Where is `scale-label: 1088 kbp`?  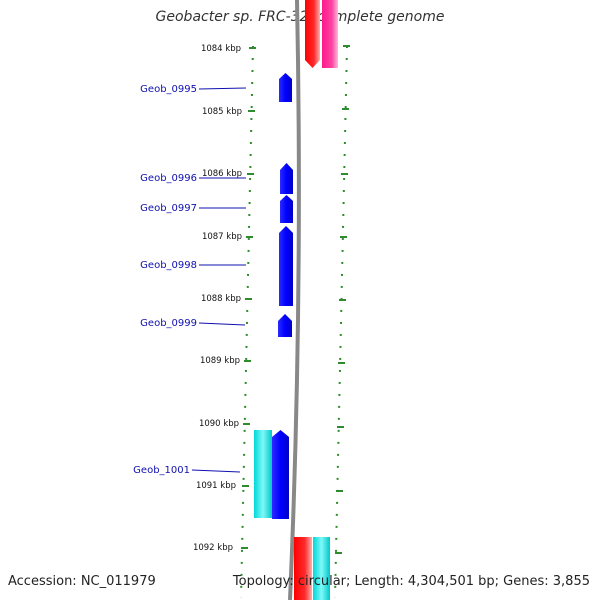
scale-label: 1088 kbp is located at coordinates (221, 299).